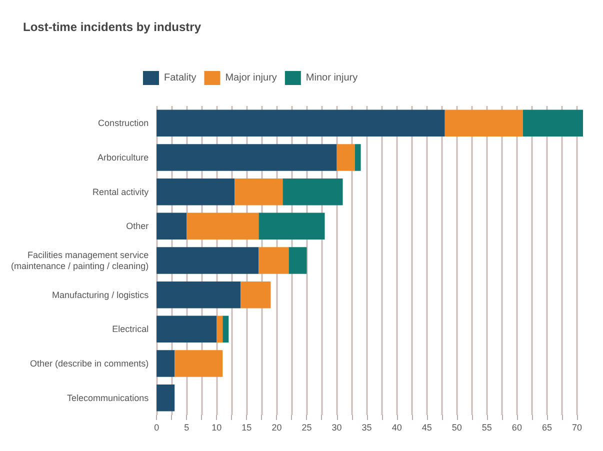  Describe the element at coordinates (457, 427) in the screenshot. I see `x-tick-label: 50` at that location.